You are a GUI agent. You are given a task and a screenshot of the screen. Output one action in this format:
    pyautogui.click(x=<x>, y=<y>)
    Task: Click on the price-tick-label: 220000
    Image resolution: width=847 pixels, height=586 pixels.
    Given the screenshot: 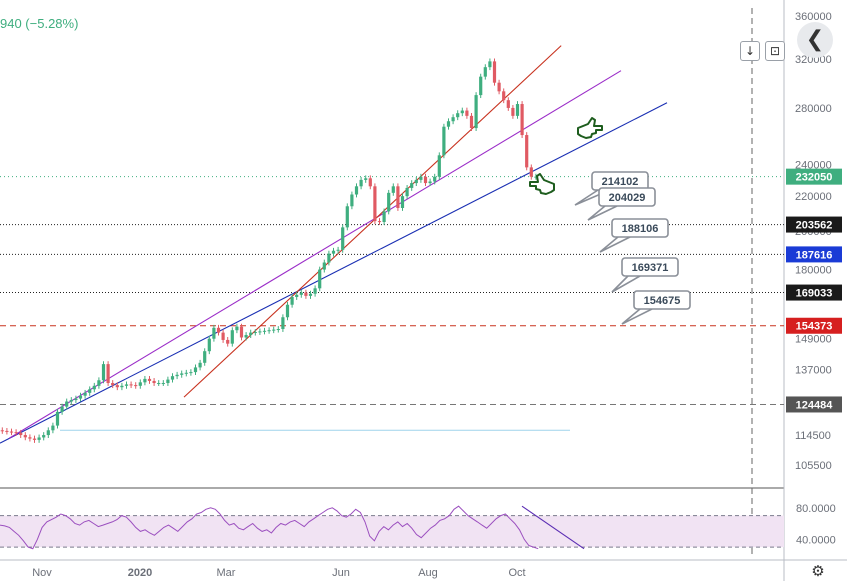 What is the action you would take?
    pyautogui.click(x=813, y=197)
    